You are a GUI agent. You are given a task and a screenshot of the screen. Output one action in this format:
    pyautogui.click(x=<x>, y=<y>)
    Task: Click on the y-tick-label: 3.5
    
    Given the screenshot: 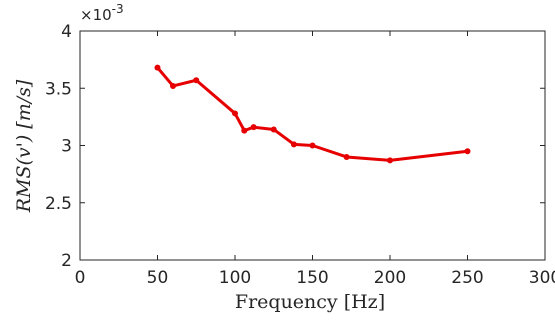 What is the action you would take?
    pyautogui.click(x=58, y=89)
    